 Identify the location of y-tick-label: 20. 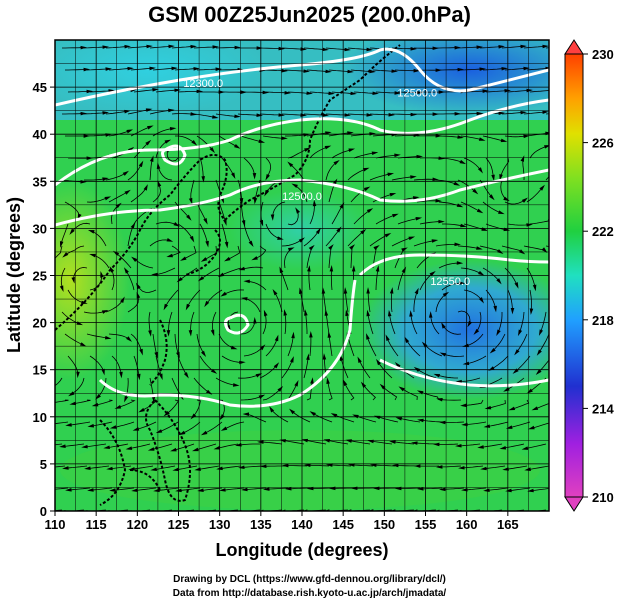
(40, 323).